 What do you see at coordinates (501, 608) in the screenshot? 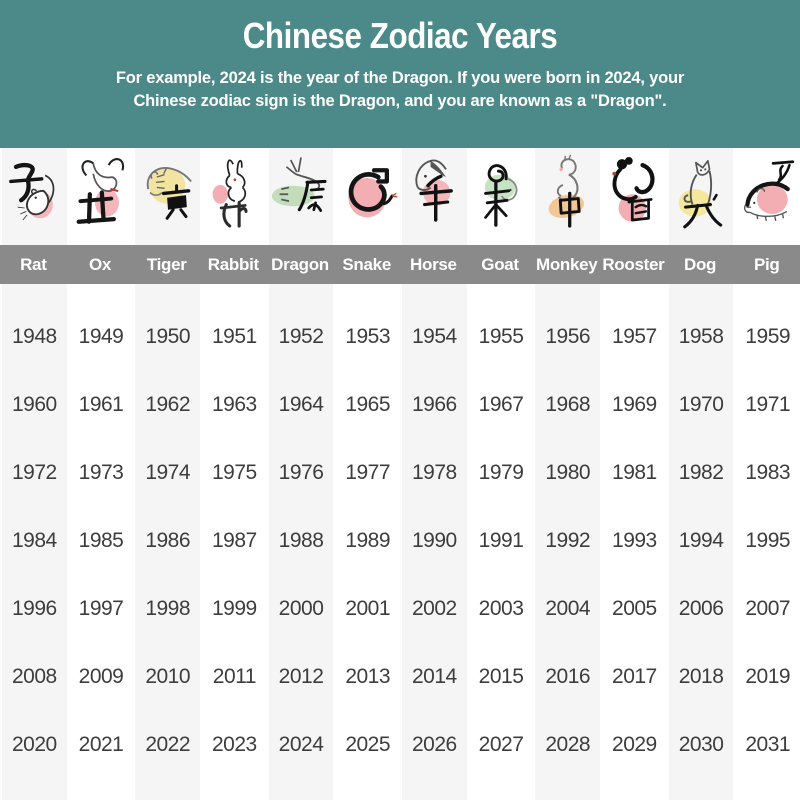
I see `year-cell-goat-2003: 2003` at bounding box center [501, 608].